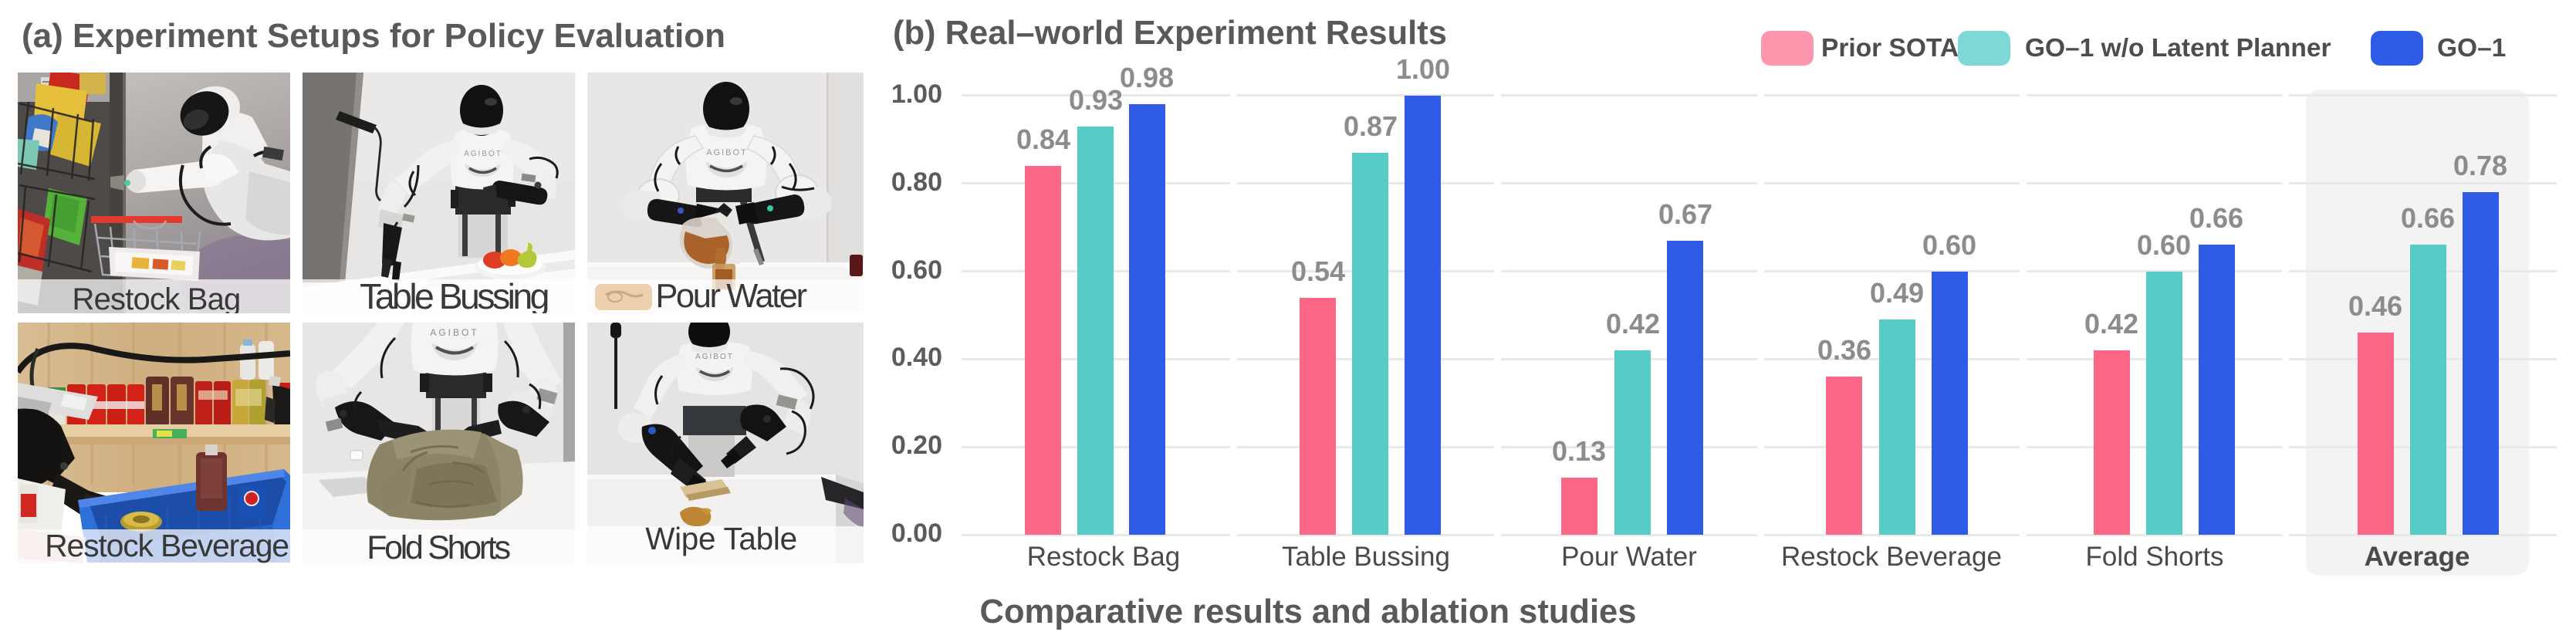  I want to click on svg-text: Restock Bag, so click(157, 297).